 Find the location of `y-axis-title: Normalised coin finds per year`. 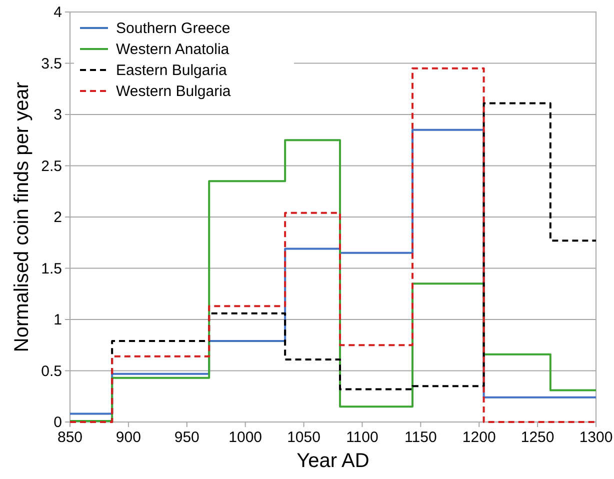

y-axis-title: Normalised coin finds per year is located at coordinates (22, 217).